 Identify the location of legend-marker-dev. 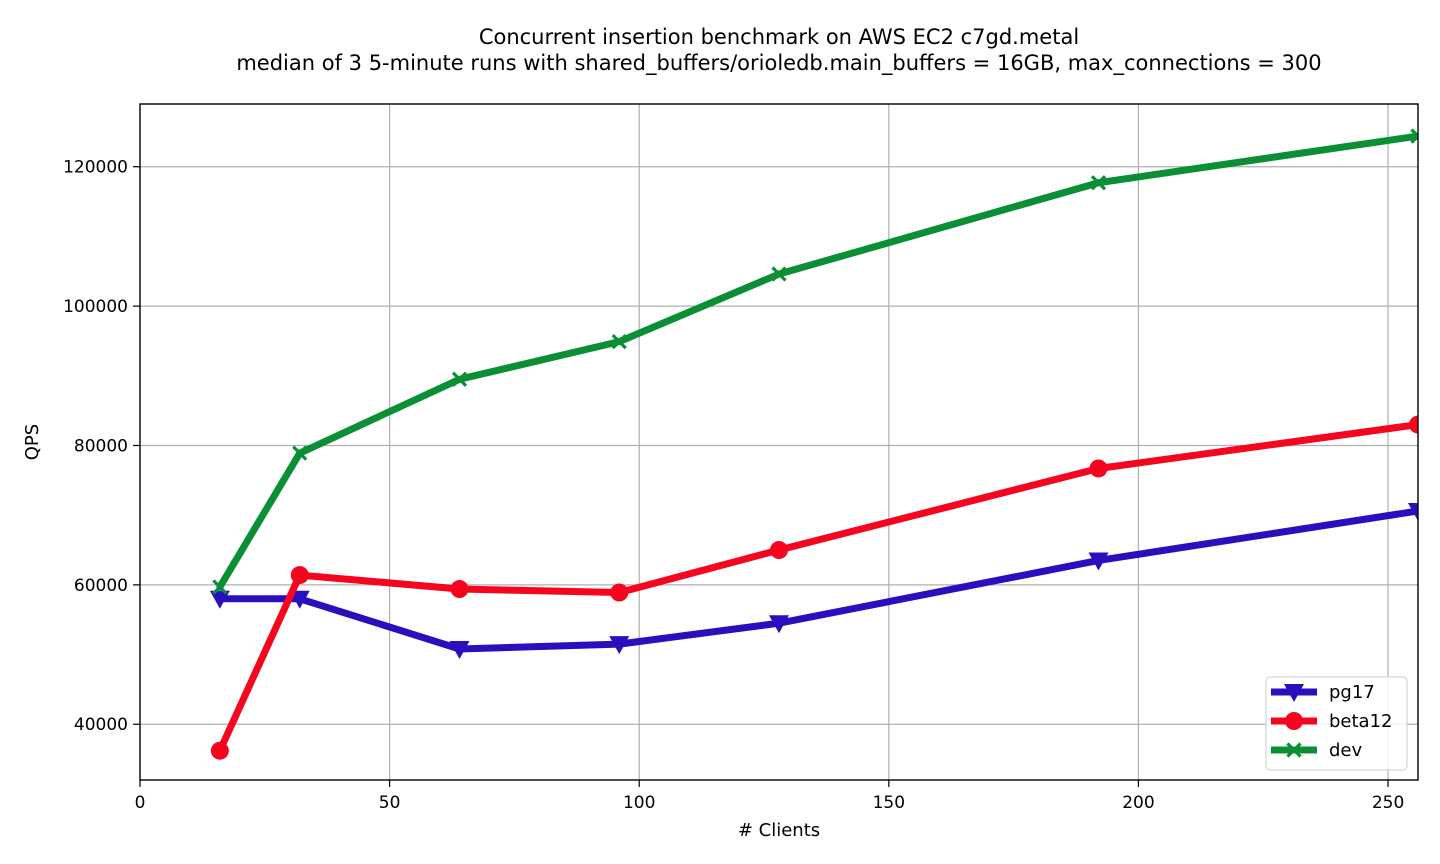
(1294, 750).